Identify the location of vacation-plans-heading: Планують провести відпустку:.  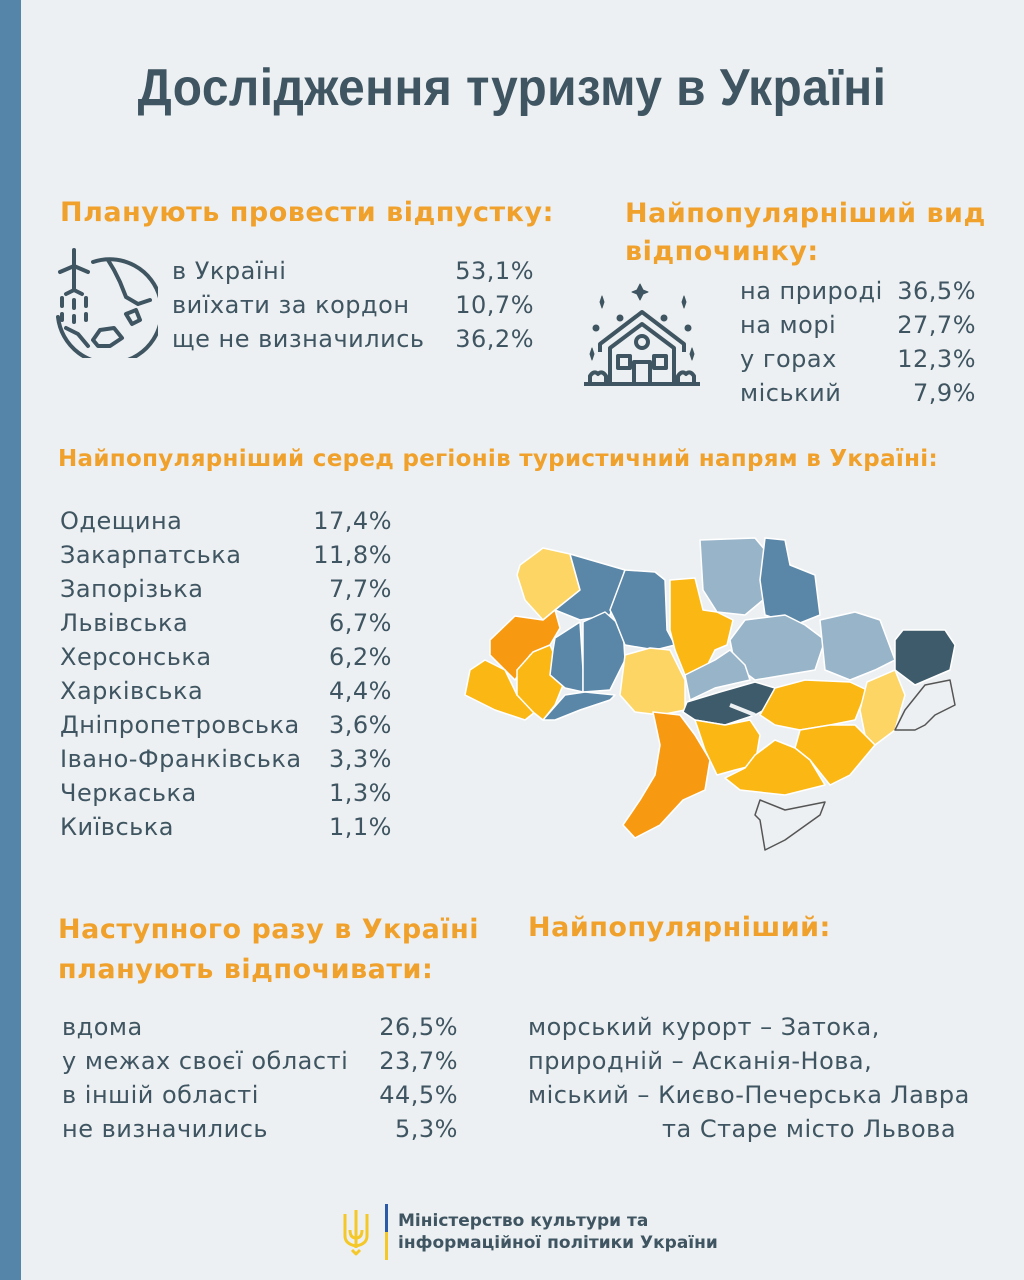
(307, 212).